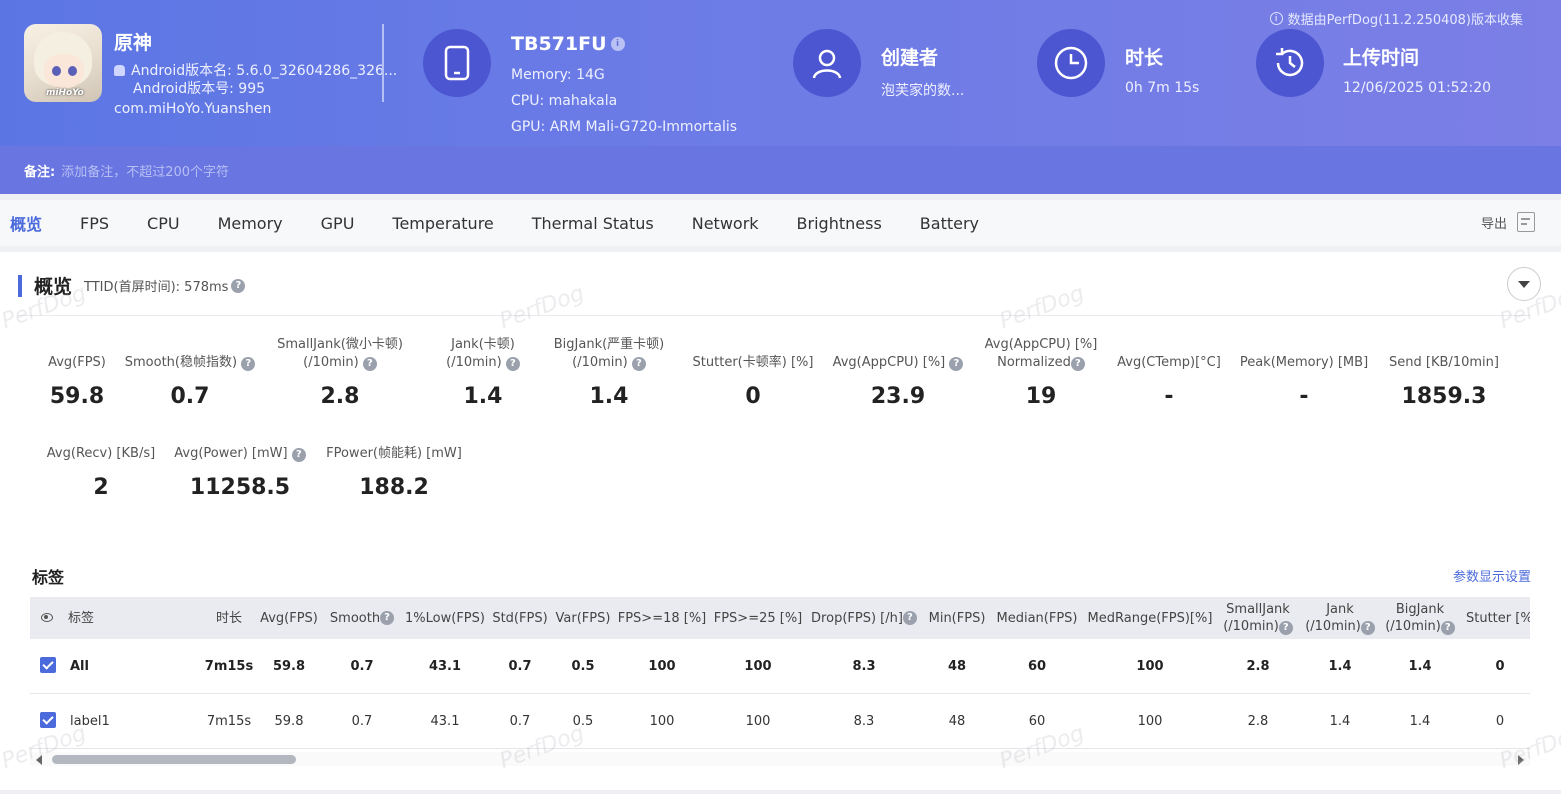 The width and height of the screenshot is (1561, 794). I want to click on tab-thermal-status: Thermal Status, so click(592, 223).